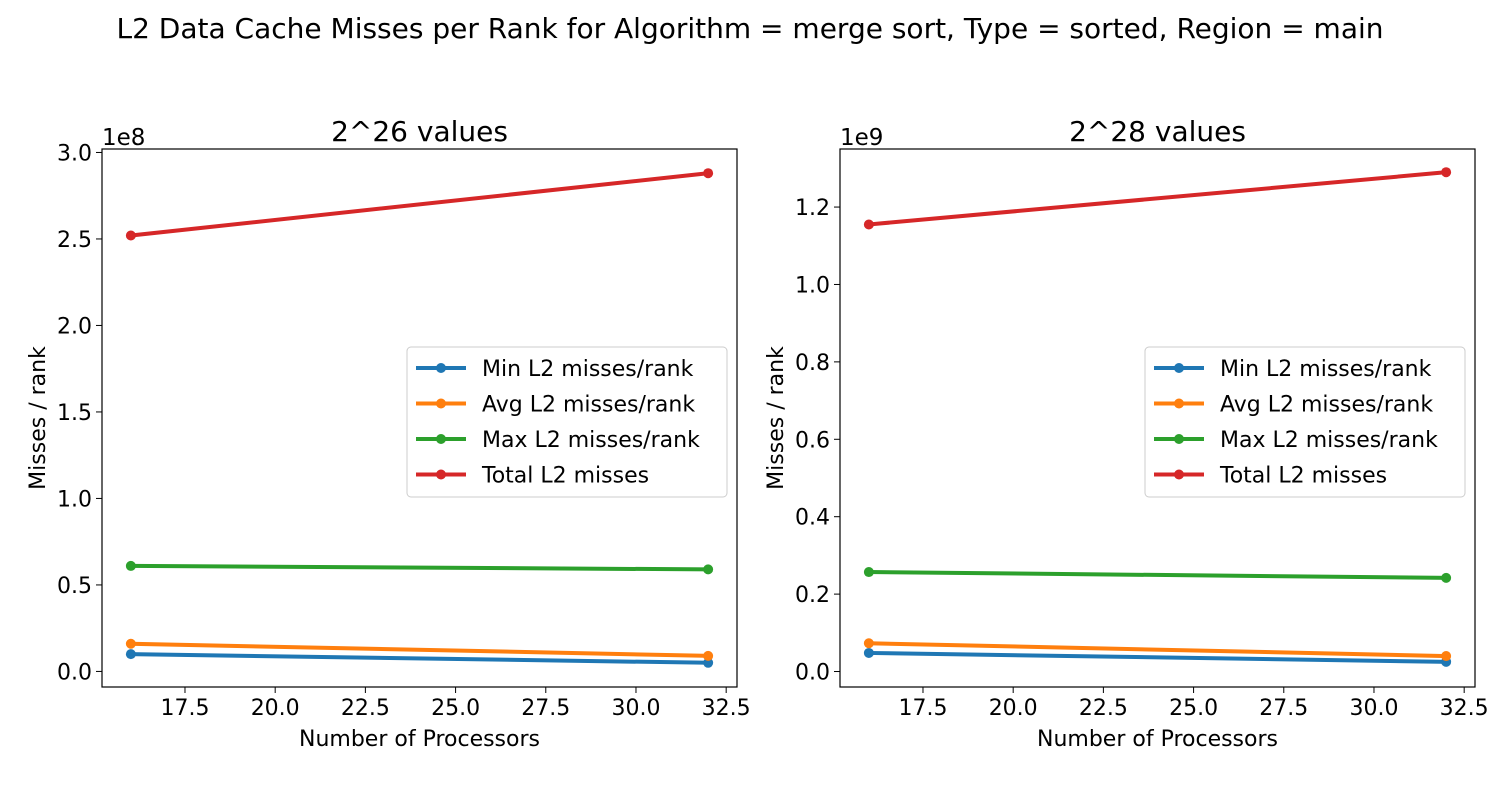  What do you see at coordinates (123, 138) in the screenshot?
I see `y-offset-text: 1e8` at bounding box center [123, 138].